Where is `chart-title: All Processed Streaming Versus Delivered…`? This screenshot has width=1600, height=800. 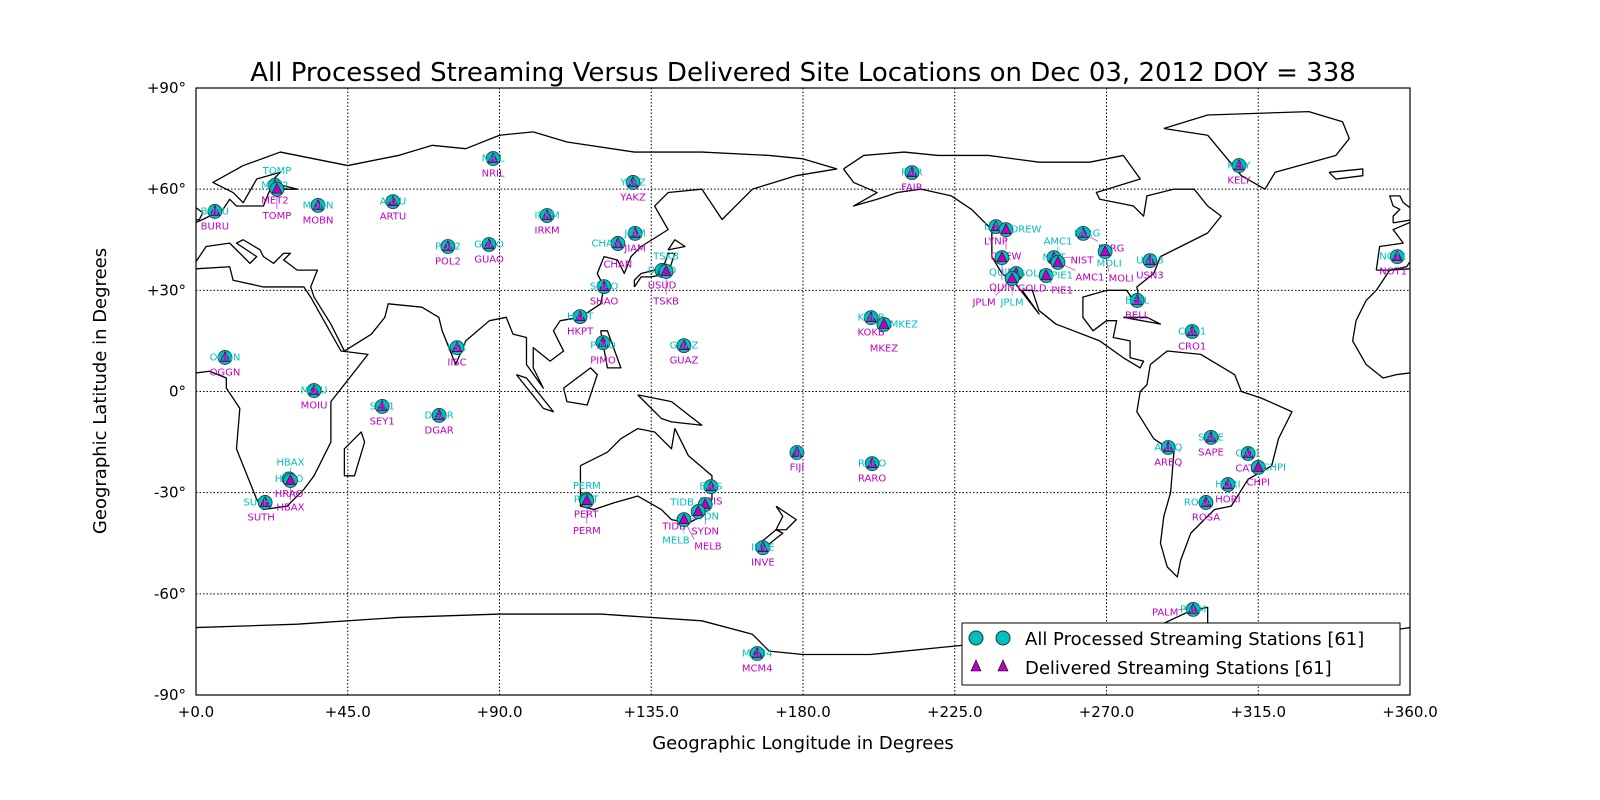
chart-title: All Processed Streaming Versus Delivered… is located at coordinates (803, 73).